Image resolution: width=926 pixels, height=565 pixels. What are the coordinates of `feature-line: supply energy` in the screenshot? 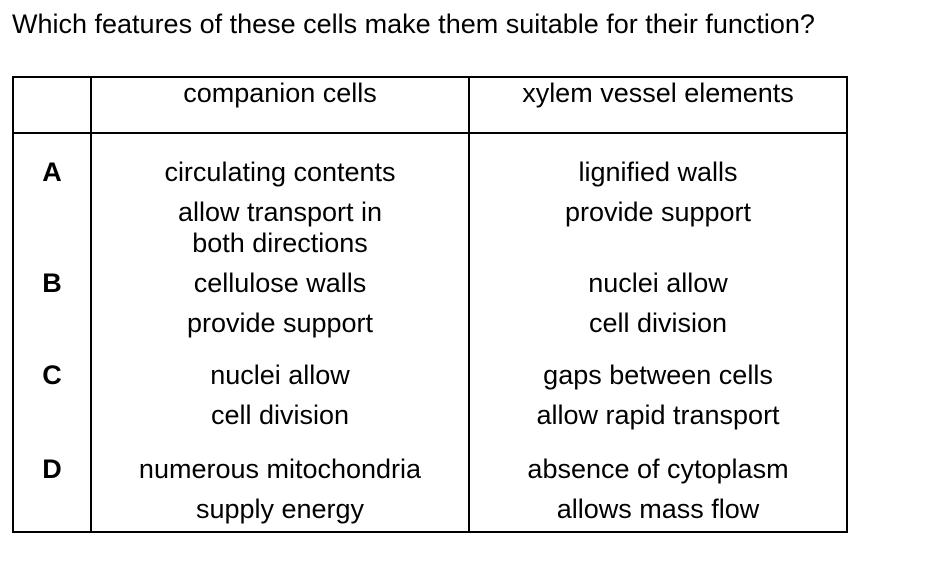 It's located at (280, 509).